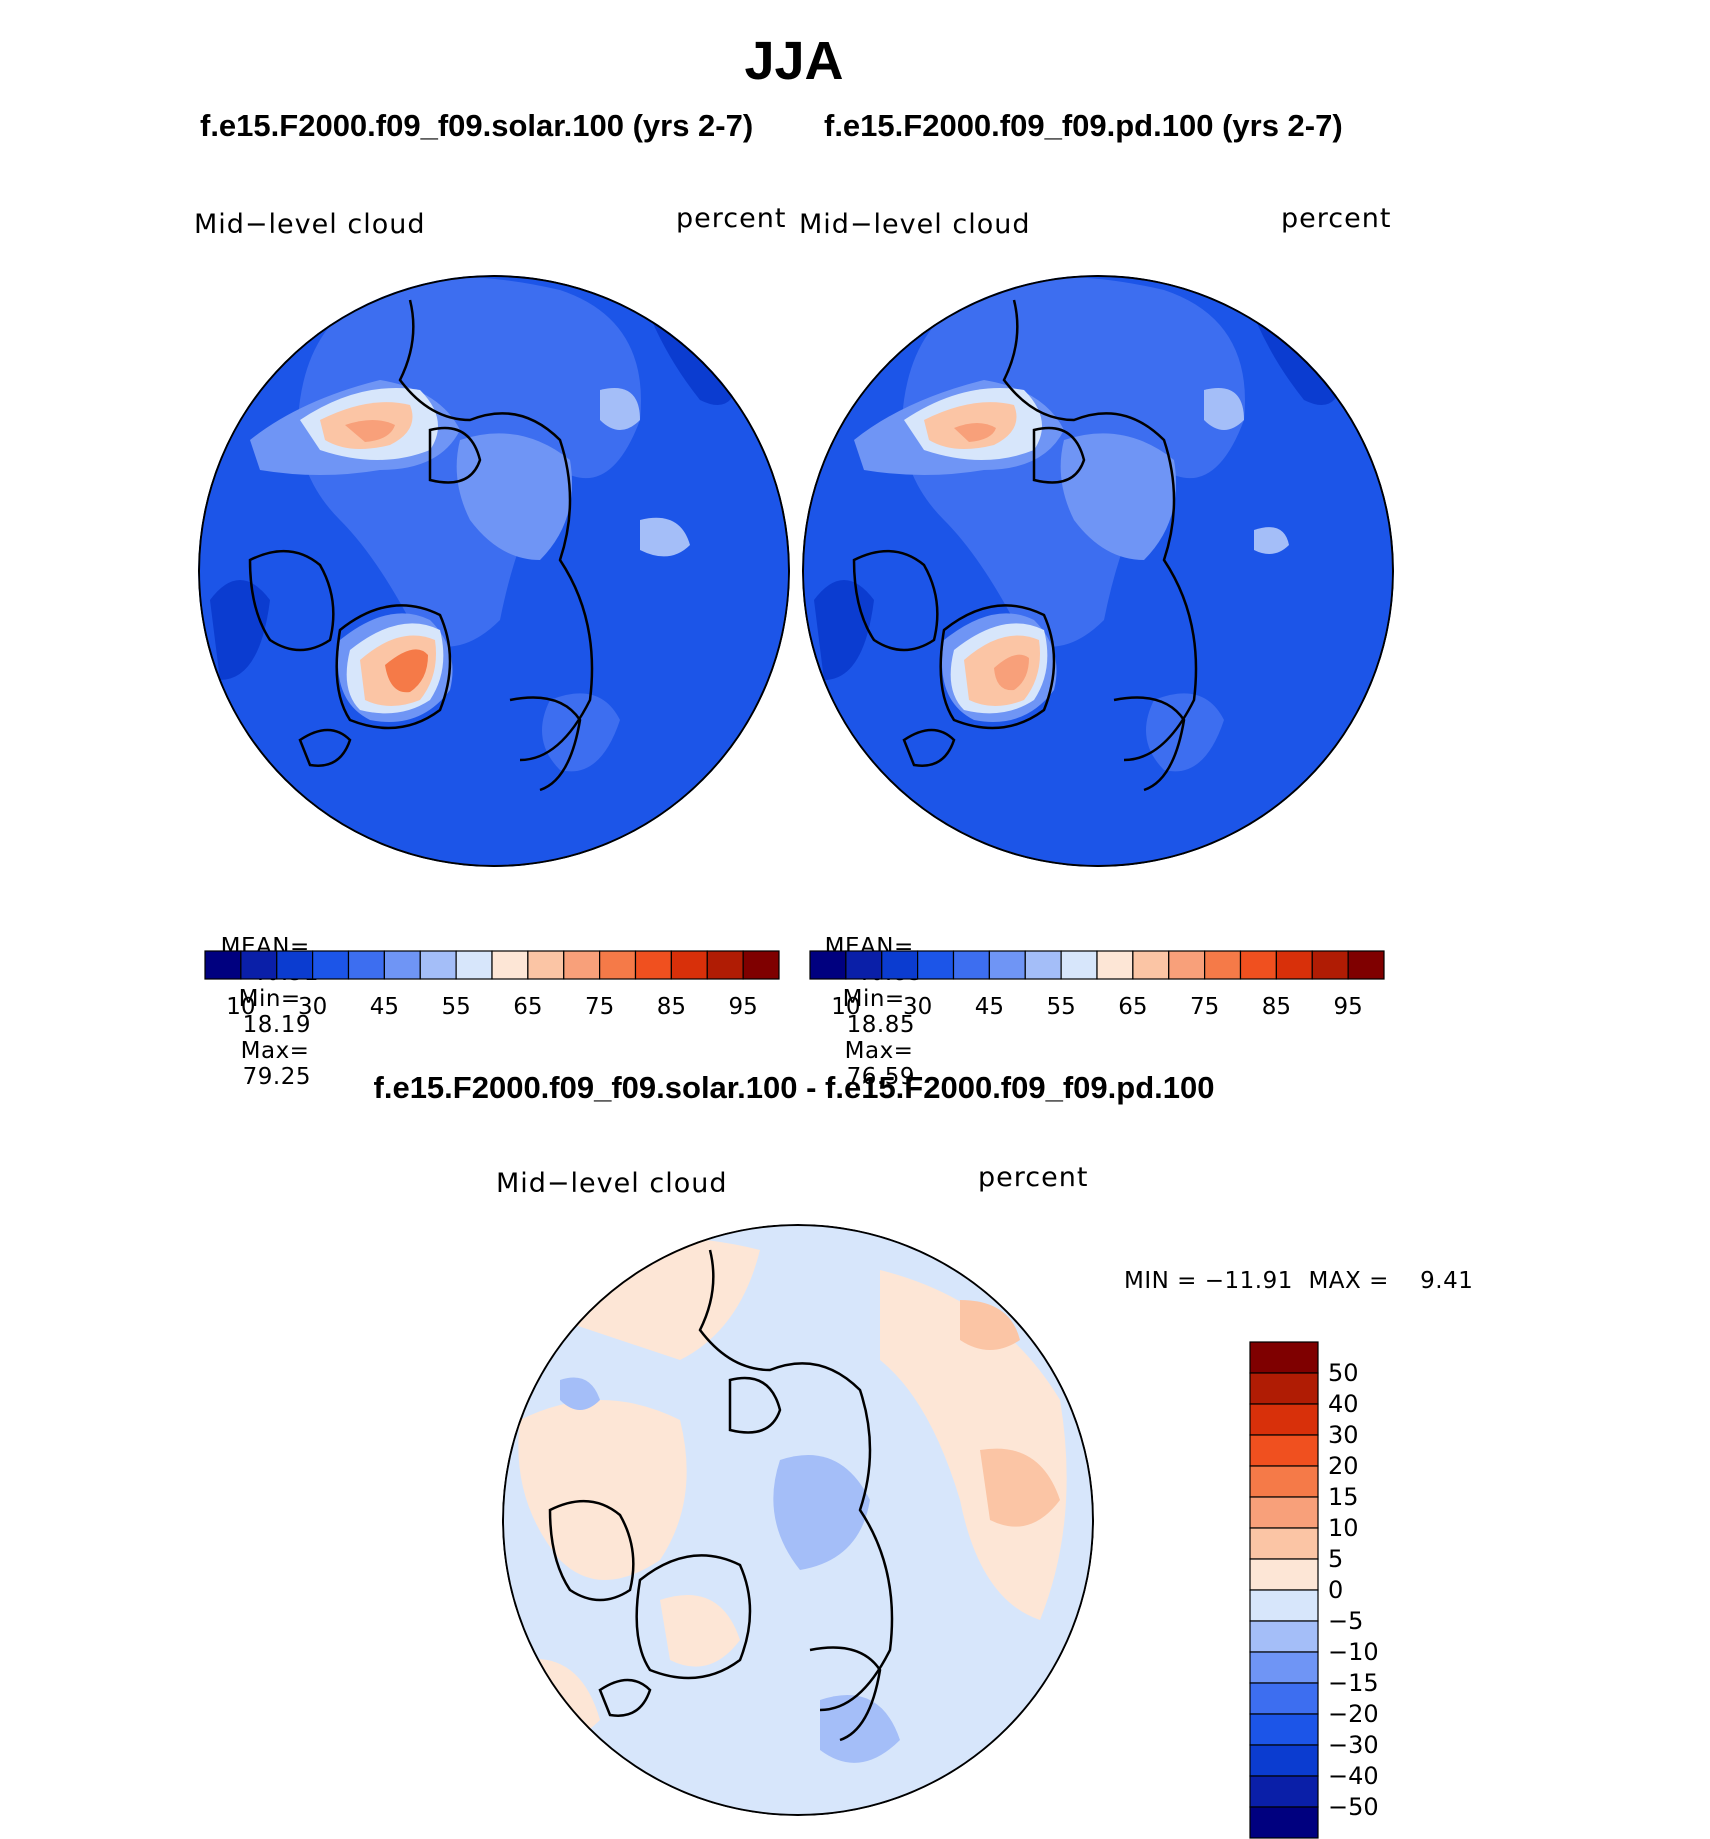  Describe the element at coordinates (384, 1007) in the screenshot. I see `panel1-colorbar-tick-label: 45` at that location.